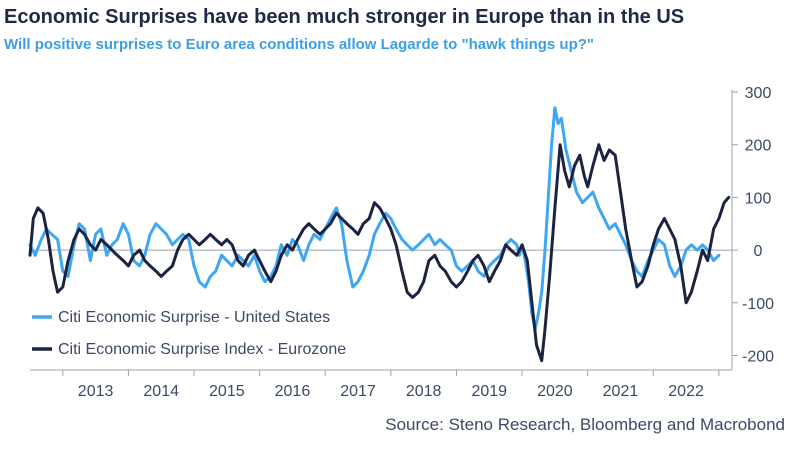 This screenshot has width=811, height=457. I want to click on x-tick-label: 2016, so click(293, 391).